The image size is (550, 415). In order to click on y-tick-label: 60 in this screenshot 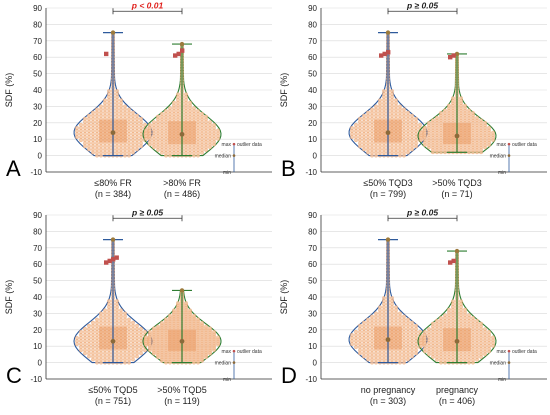, I will do `click(37, 264)`.